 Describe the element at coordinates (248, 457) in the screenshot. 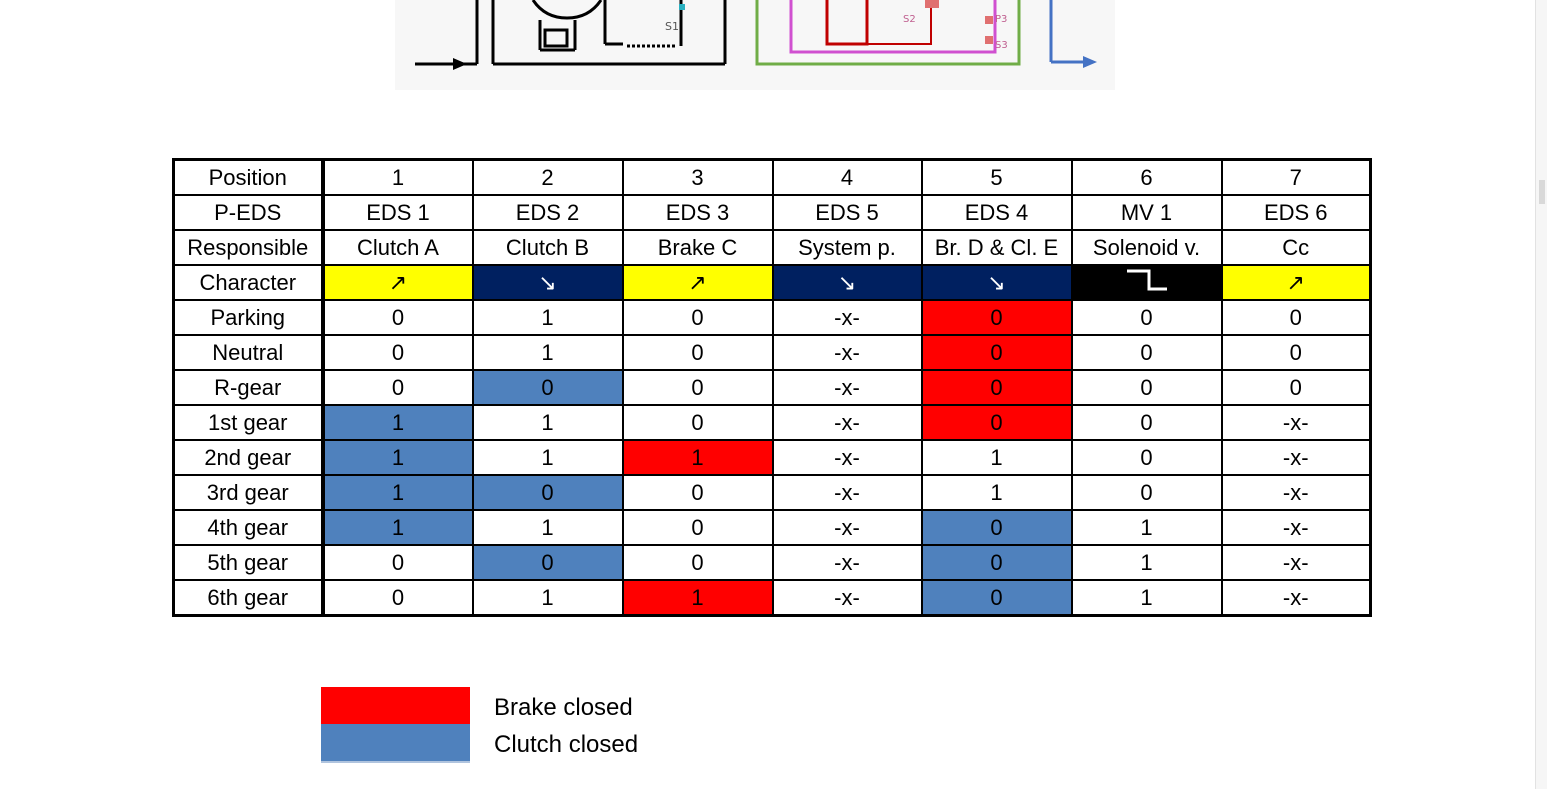

I see `row-label: 2nd gear` at that location.